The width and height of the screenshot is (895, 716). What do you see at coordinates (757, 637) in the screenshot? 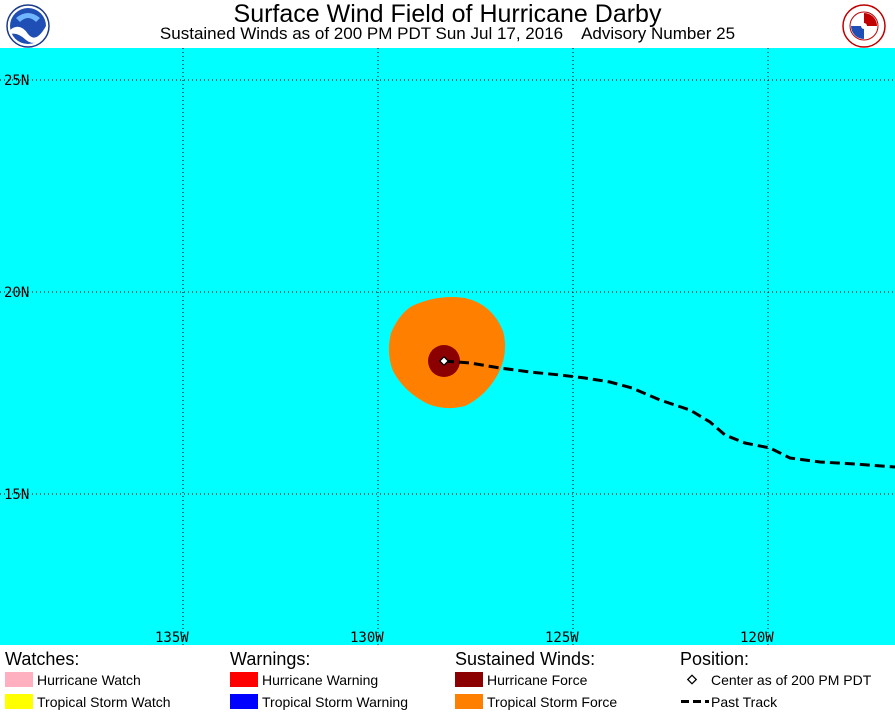
I see `lon-label-120w: 120W` at bounding box center [757, 637].